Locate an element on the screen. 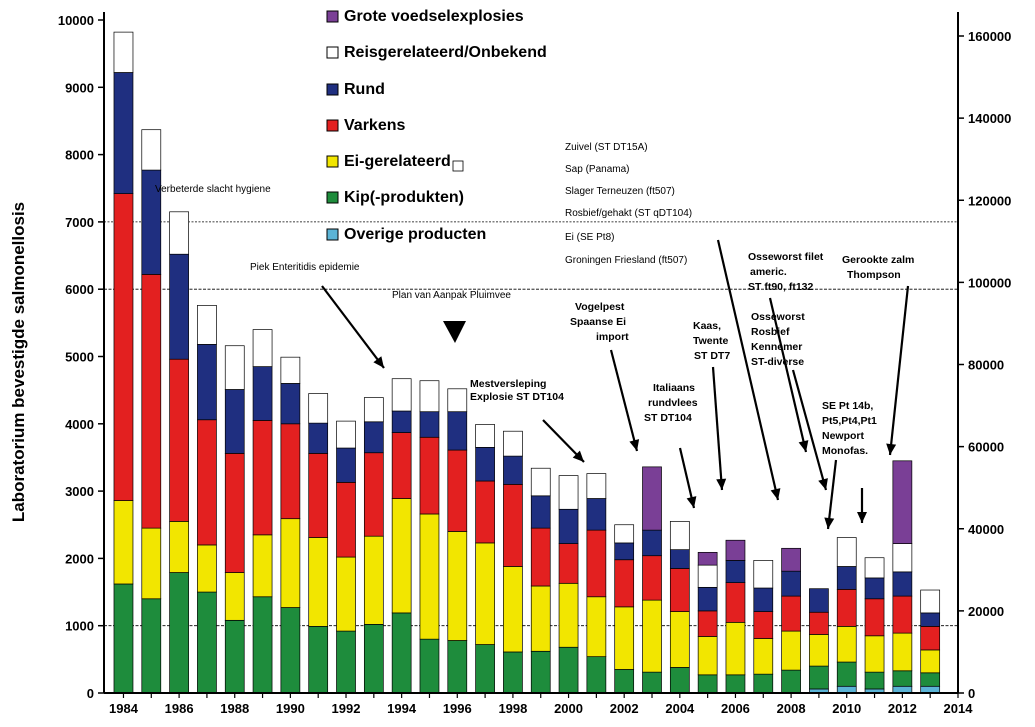 The height and width of the screenshot is (727, 1035). annotation-text: Spaanse Ei is located at coordinates (598, 322).